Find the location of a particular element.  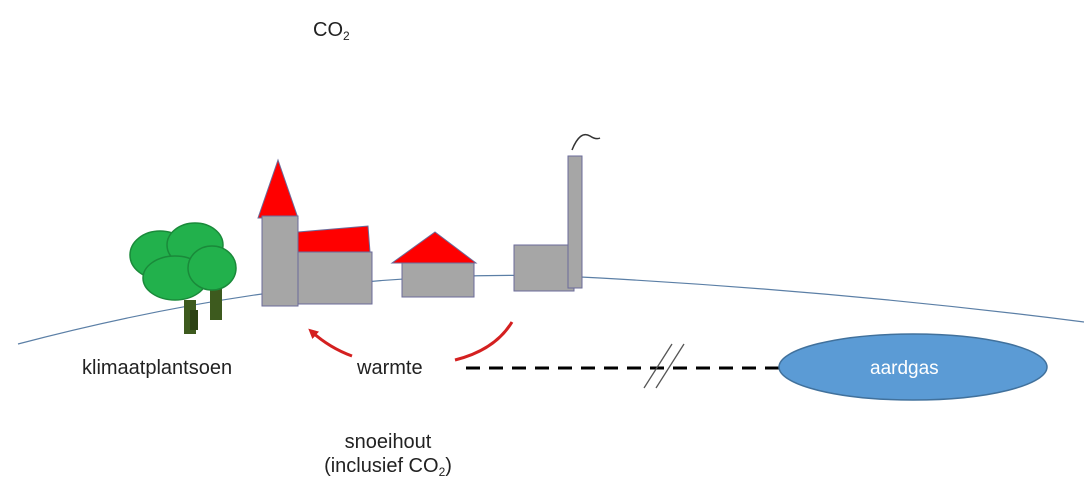

house-icon is located at coordinates (434, 264).